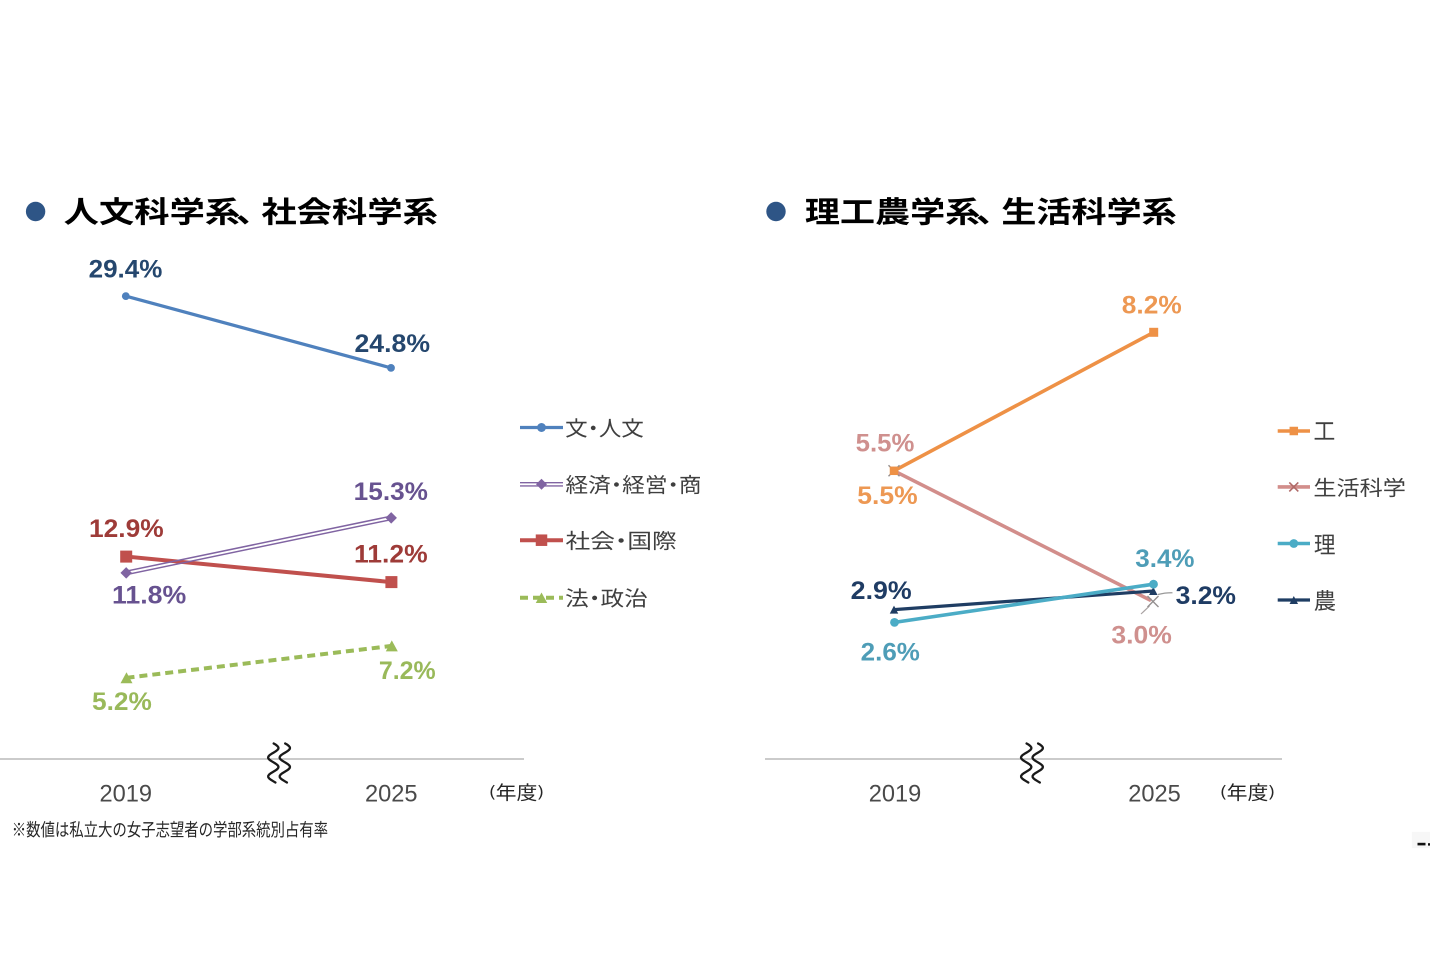 Image resolution: width=1430 pixels, height=954 pixels. I want to click on svg-text: 8.2%, so click(1152, 306).